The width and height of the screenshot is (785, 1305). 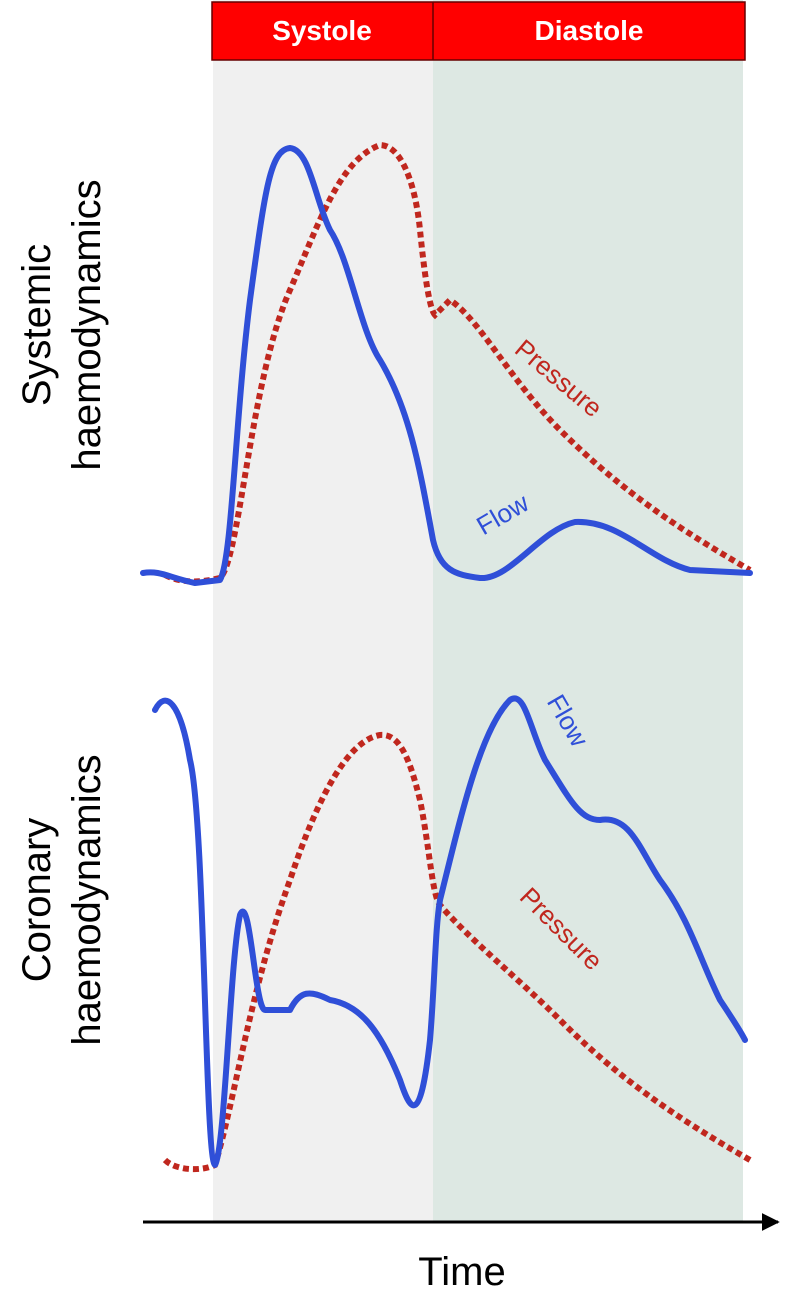 I want to click on axis-label: Time, so click(x=461, y=1272).